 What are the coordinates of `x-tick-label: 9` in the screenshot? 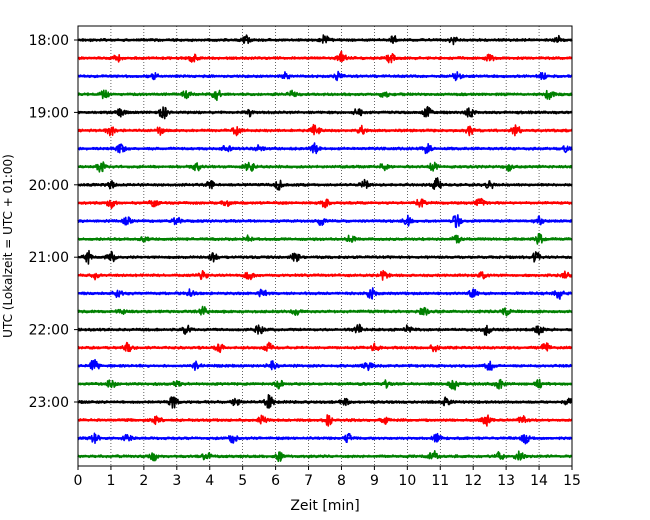 It's located at (374, 481).